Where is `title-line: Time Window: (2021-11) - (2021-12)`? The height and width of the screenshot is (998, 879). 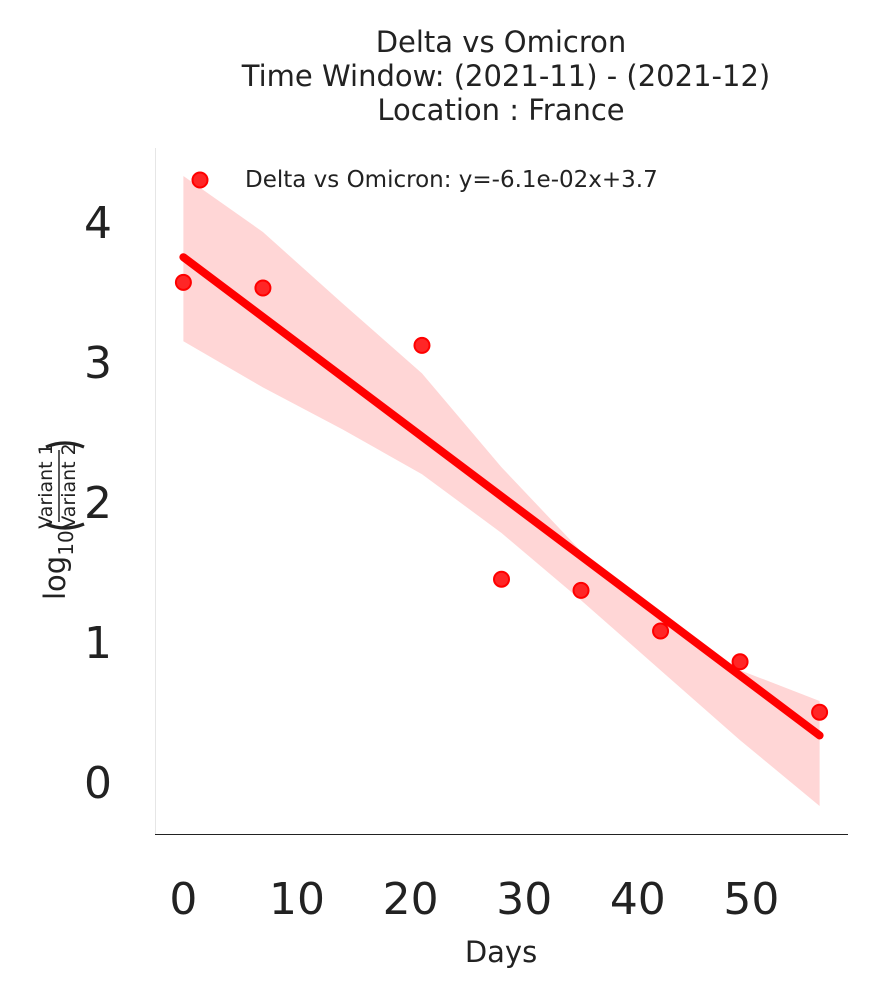 title-line: Time Window: (2021-11) - (2021-12) is located at coordinates (505, 76).